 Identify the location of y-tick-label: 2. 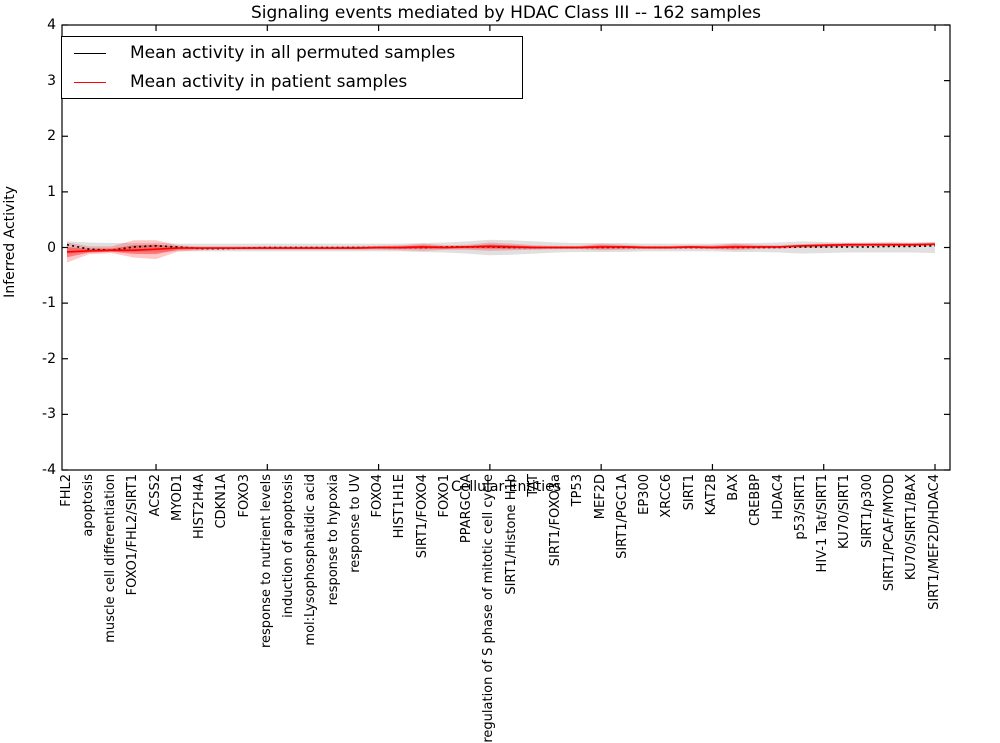
(51, 136).